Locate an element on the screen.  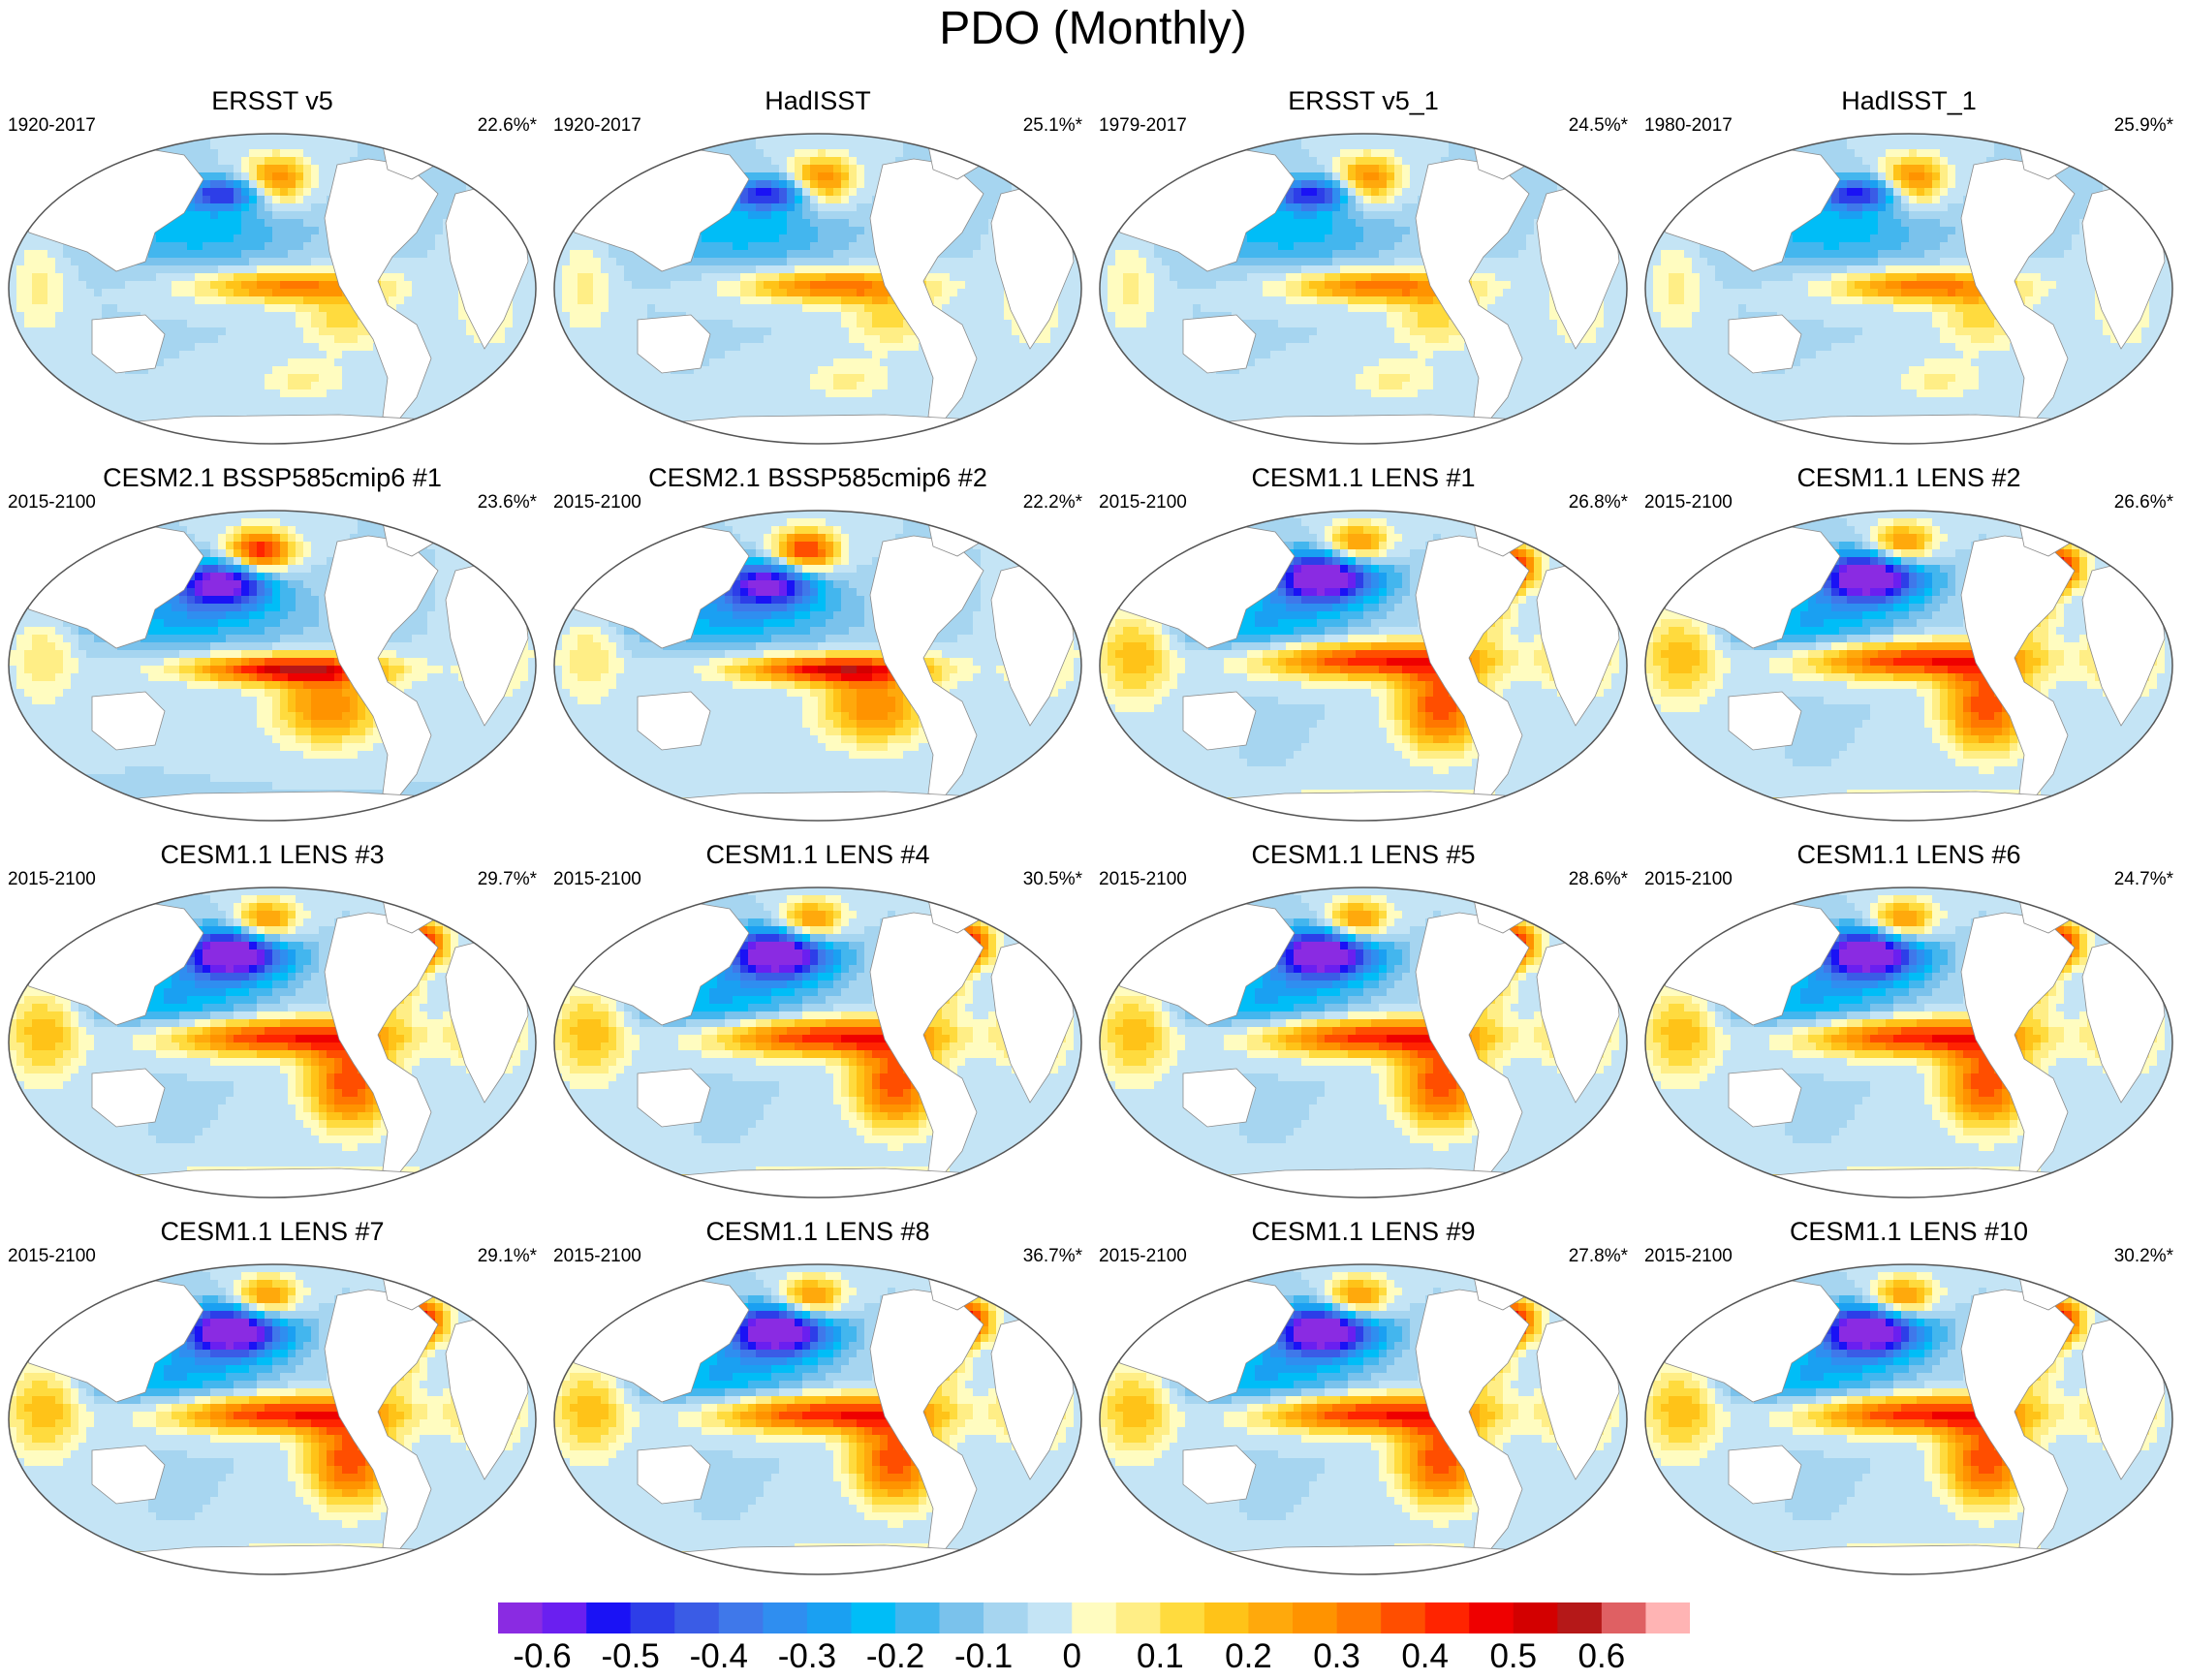
map-panel: CESM1.1 LENS #10 2015-2100 30.2%* is located at coordinates (1909, 1407).